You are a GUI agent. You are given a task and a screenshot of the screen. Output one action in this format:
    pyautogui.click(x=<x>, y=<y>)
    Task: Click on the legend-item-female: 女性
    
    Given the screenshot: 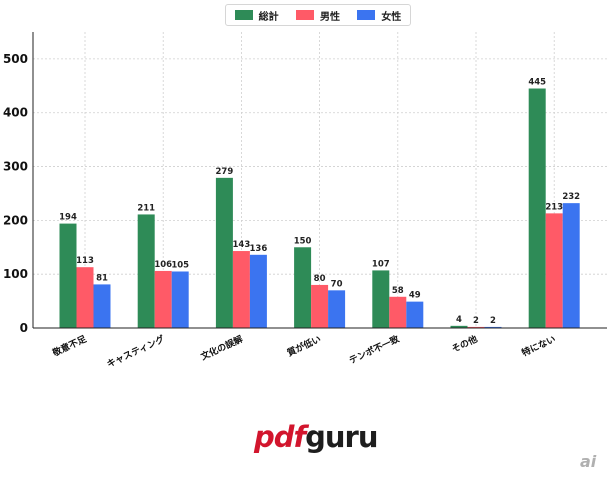 What is the action you would take?
    pyautogui.click(x=379, y=15)
    